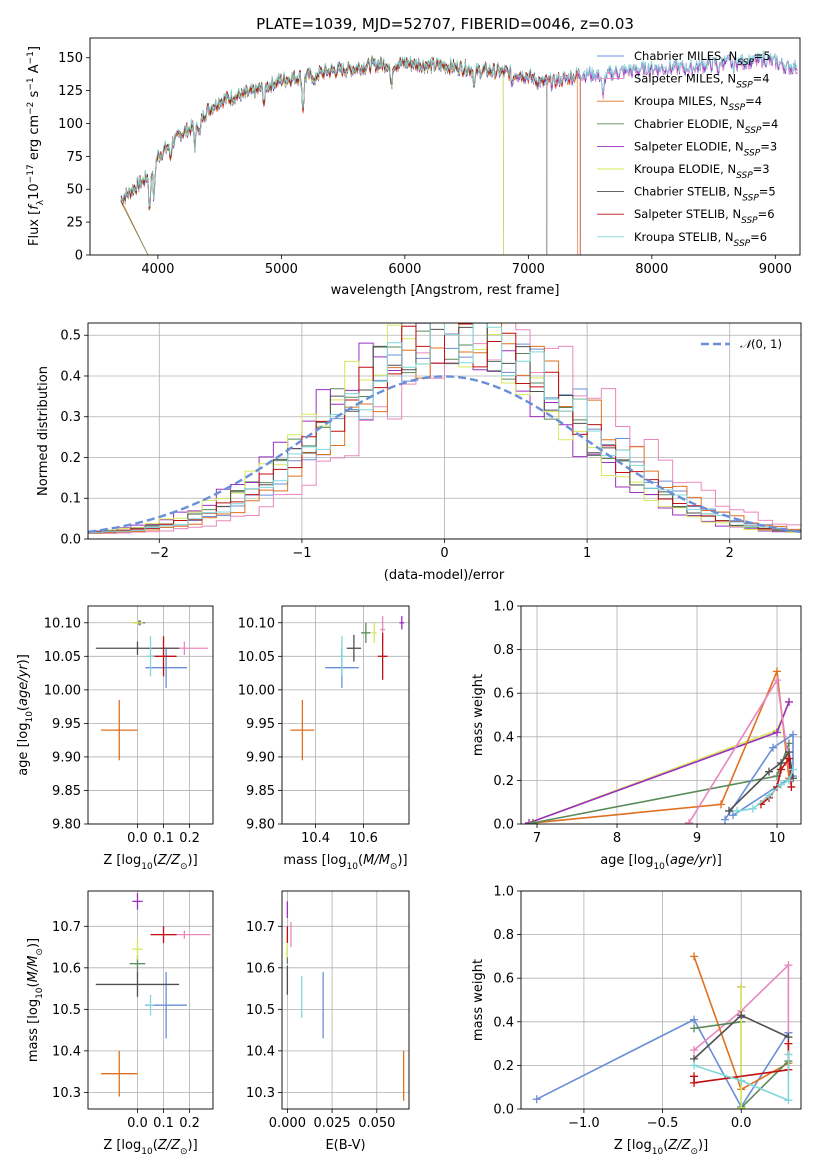 This screenshot has height=1170, width=819. What do you see at coordinates (347, 688) in the screenshot?
I see `plot-area-age-vs-mass` at bounding box center [347, 688].